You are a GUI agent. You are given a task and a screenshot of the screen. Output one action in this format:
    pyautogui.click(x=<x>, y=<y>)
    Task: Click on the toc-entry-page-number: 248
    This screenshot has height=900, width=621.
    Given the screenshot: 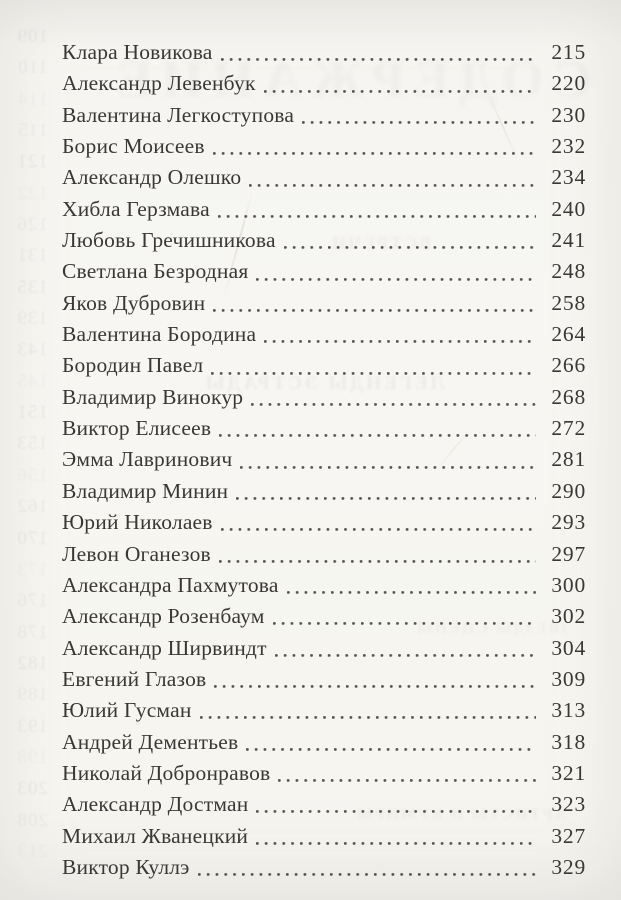 What is the action you would take?
    pyautogui.click(x=568, y=271)
    